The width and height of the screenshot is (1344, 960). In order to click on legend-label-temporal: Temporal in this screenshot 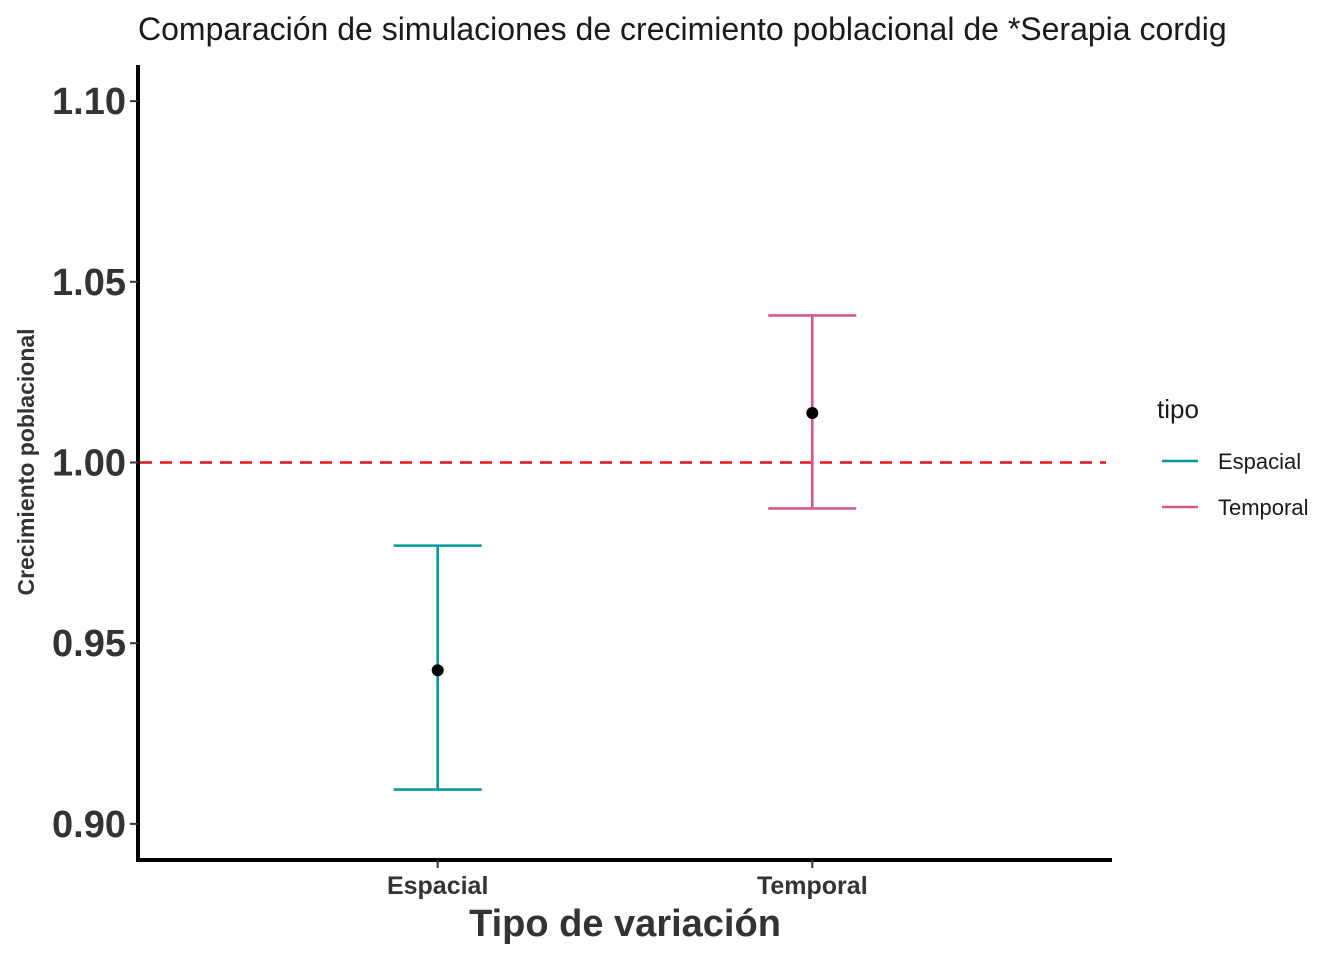, I will do `click(1263, 507)`.